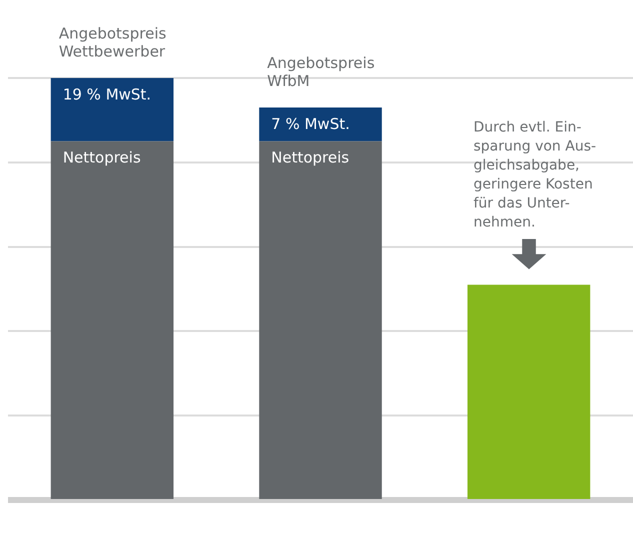  Describe the element at coordinates (107, 94) in the screenshot. I see `annotation: 19 % MwSt.` at that location.